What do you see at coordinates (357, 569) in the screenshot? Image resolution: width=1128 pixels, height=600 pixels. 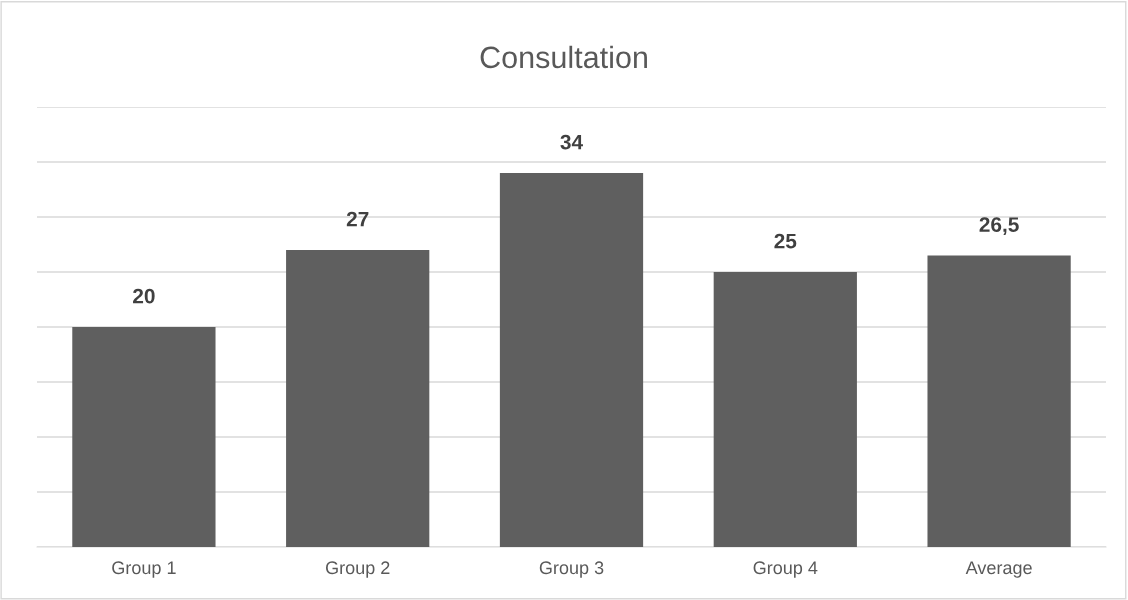 I see `x-tick-label: Group 2` at bounding box center [357, 569].